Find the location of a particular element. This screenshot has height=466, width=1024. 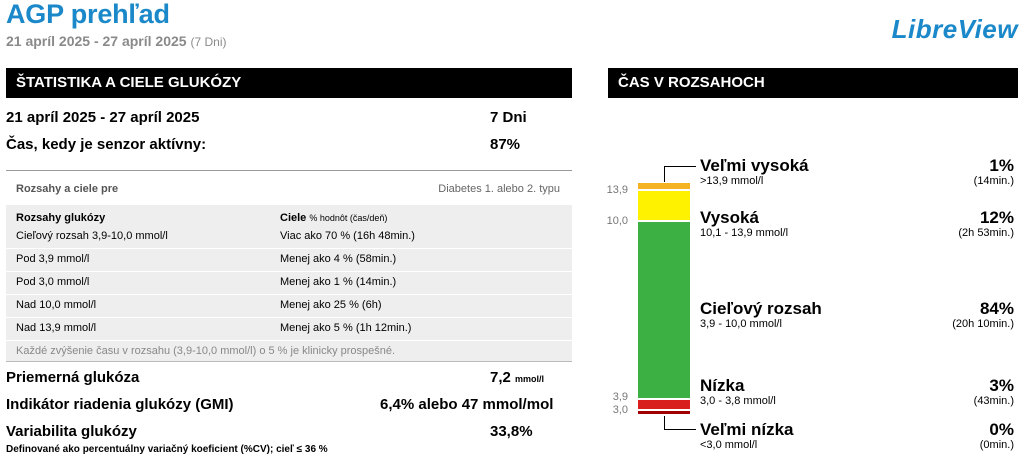

tick-13-9: 13,9 is located at coordinates (617, 190).